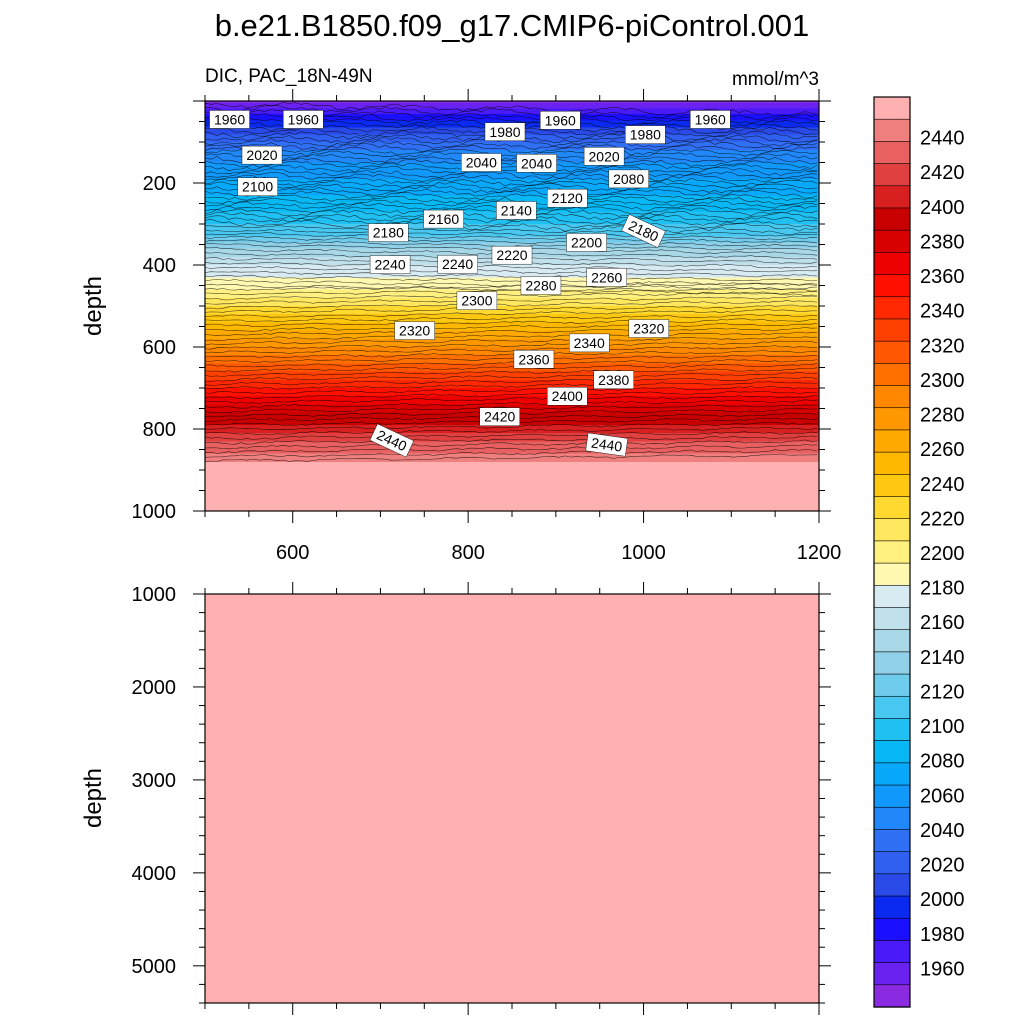  Describe the element at coordinates (942, 208) in the screenshot. I see `colorbar-label: 2400` at that location.